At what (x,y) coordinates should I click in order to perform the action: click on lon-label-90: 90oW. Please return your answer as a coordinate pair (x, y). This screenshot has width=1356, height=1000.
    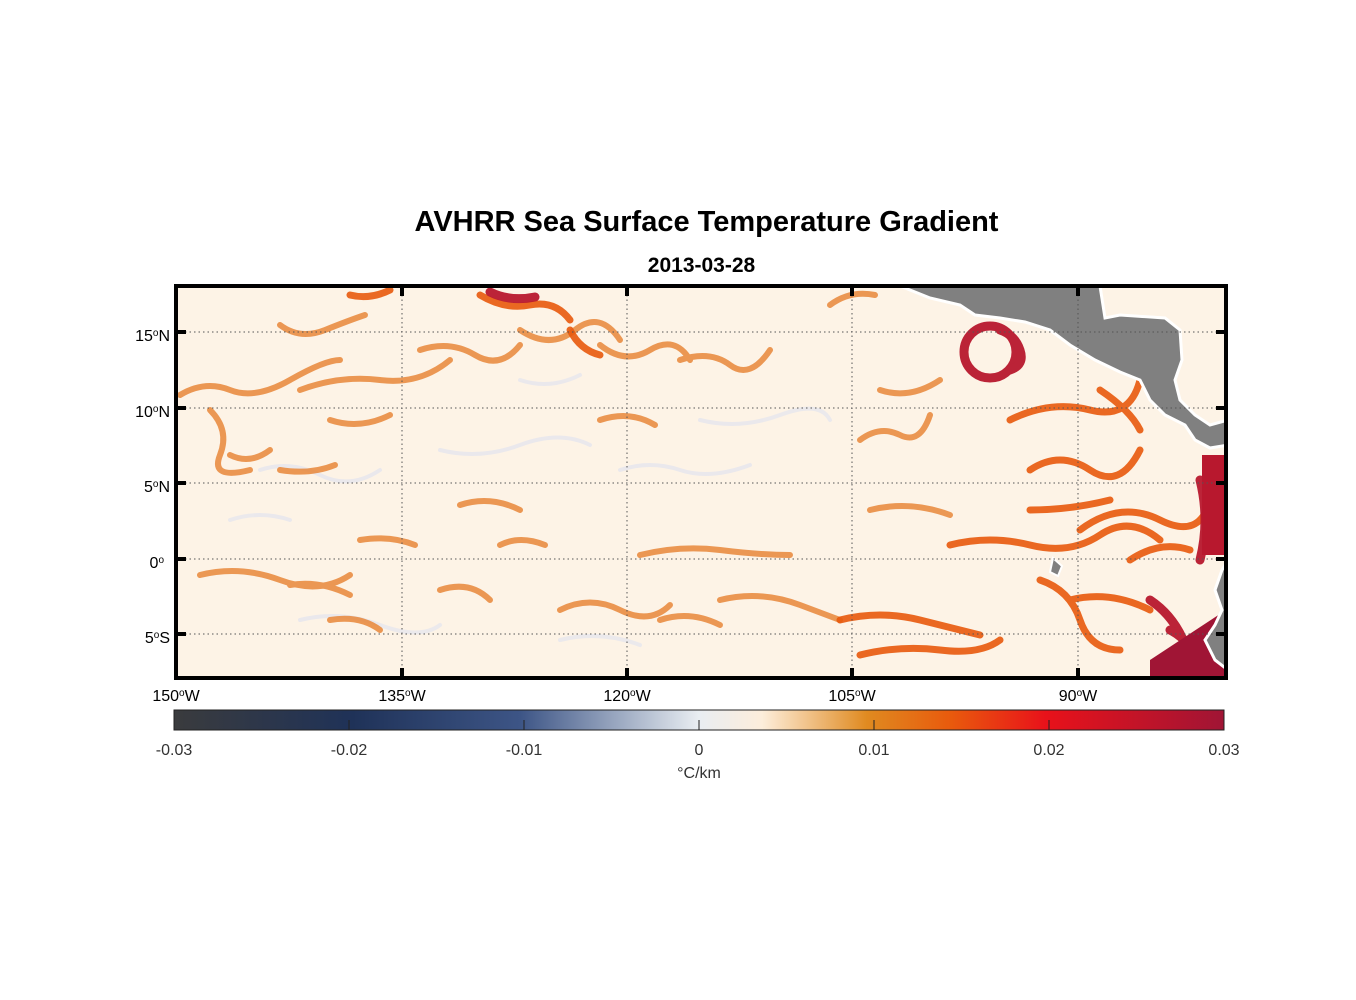
    Looking at the image, I should click on (1078, 697).